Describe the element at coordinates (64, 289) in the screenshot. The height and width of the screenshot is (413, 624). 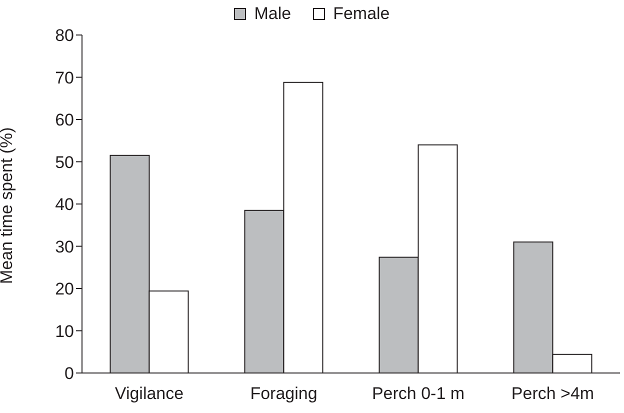
I see `y-tick-label: 20` at that location.